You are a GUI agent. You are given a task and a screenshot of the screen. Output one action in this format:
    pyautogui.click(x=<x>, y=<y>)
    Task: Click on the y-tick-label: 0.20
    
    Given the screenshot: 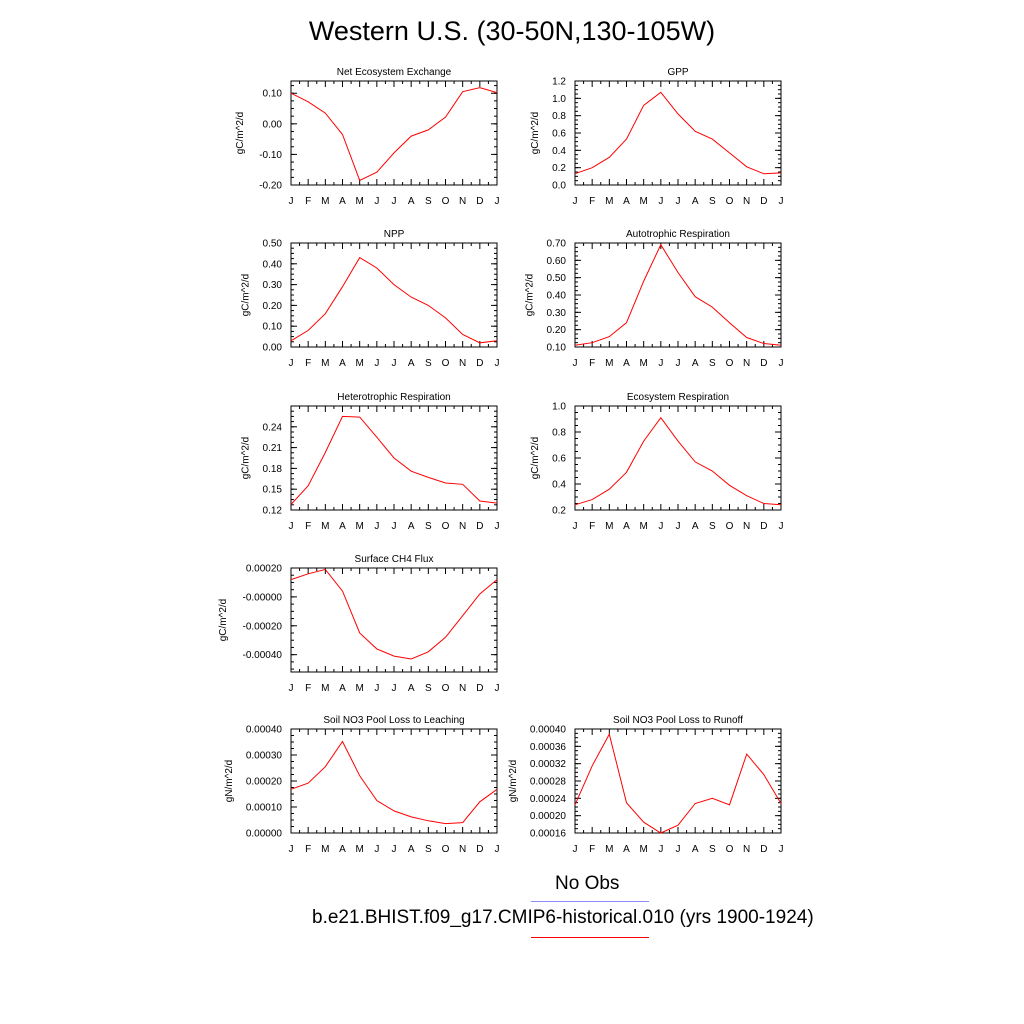 What is the action you would take?
    pyautogui.click(x=273, y=306)
    